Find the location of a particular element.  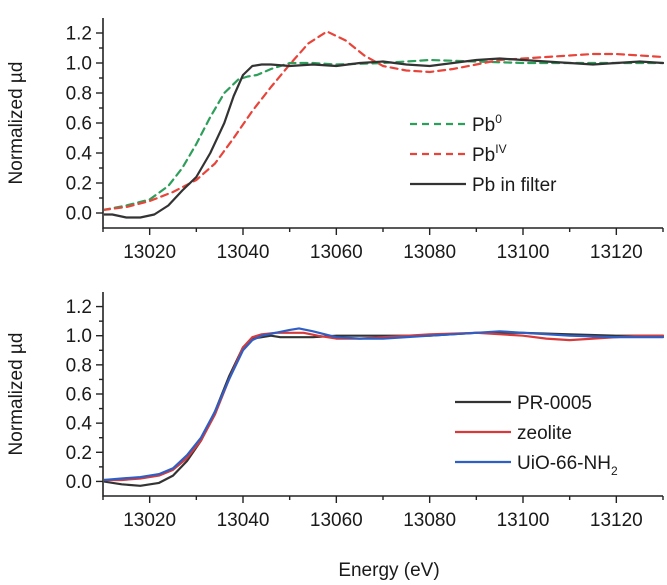

legend-label: PbIV is located at coordinates (489, 154).